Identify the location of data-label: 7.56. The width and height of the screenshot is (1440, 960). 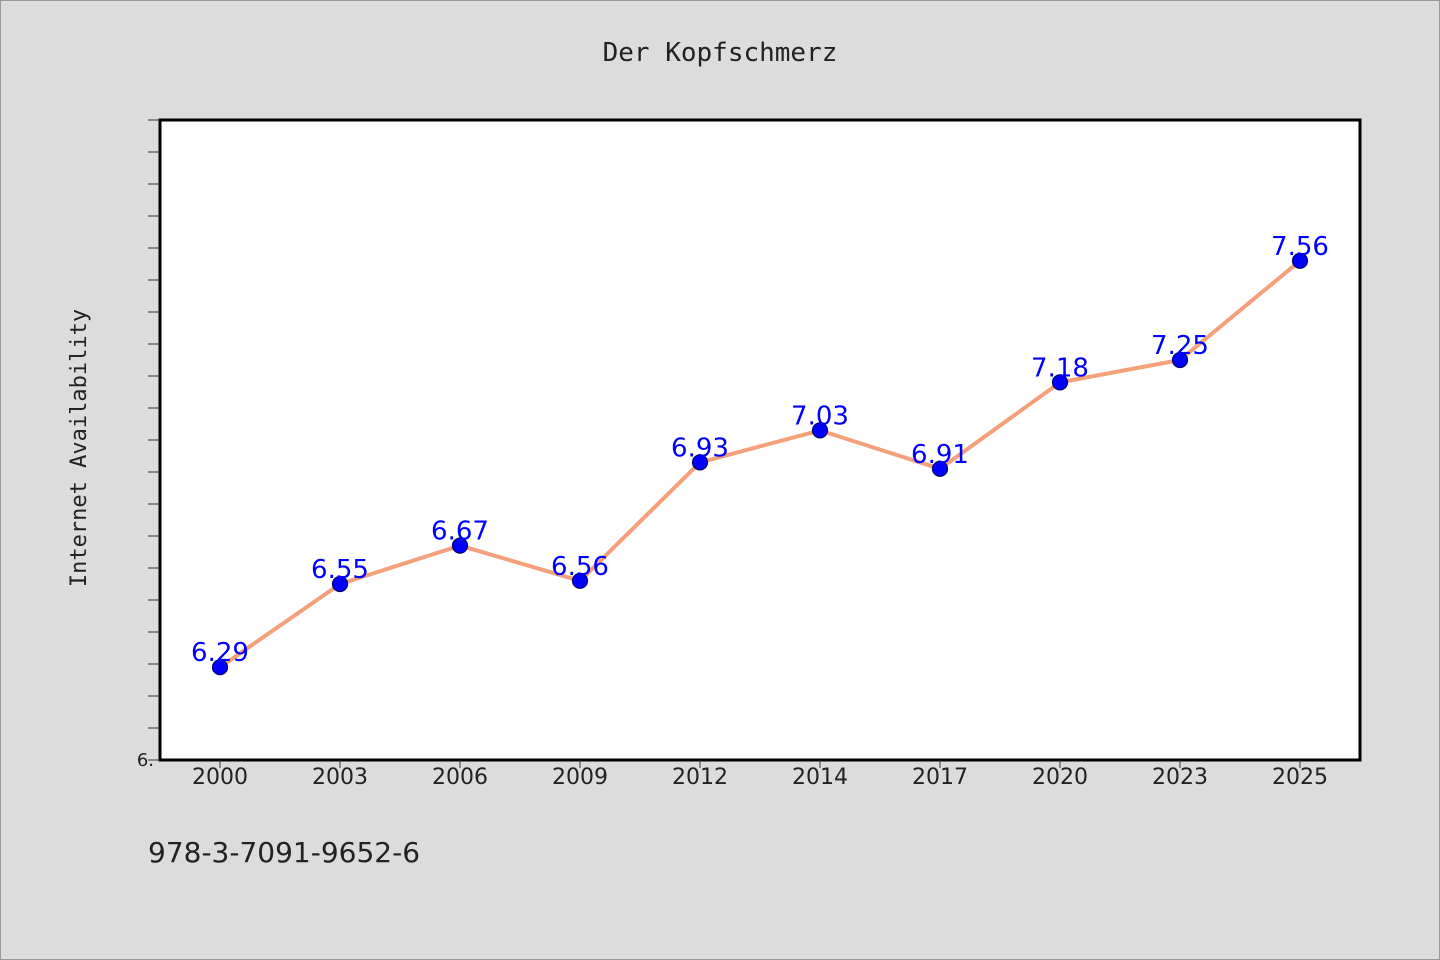
(1300, 247).